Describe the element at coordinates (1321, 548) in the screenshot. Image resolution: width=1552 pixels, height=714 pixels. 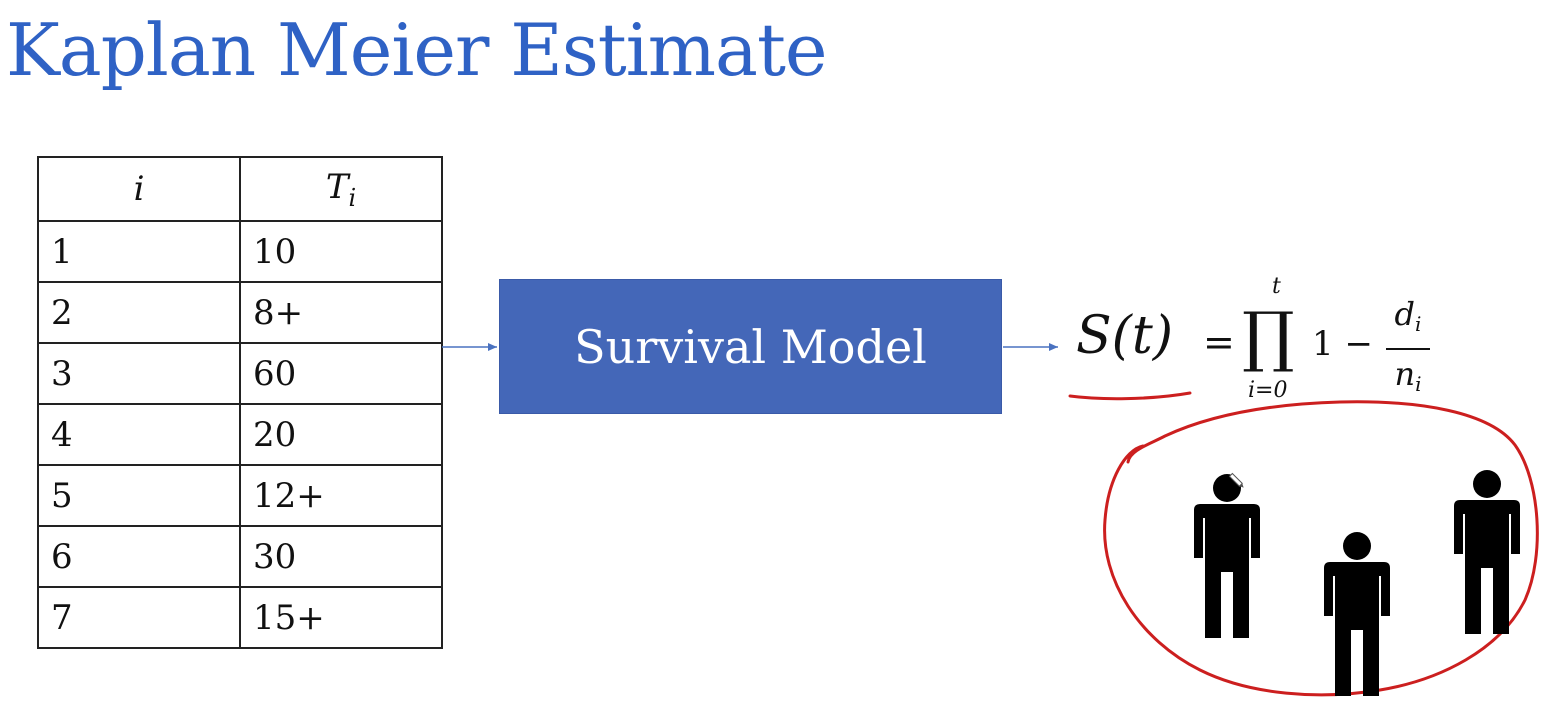
I see `population-circle-annotation` at that location.